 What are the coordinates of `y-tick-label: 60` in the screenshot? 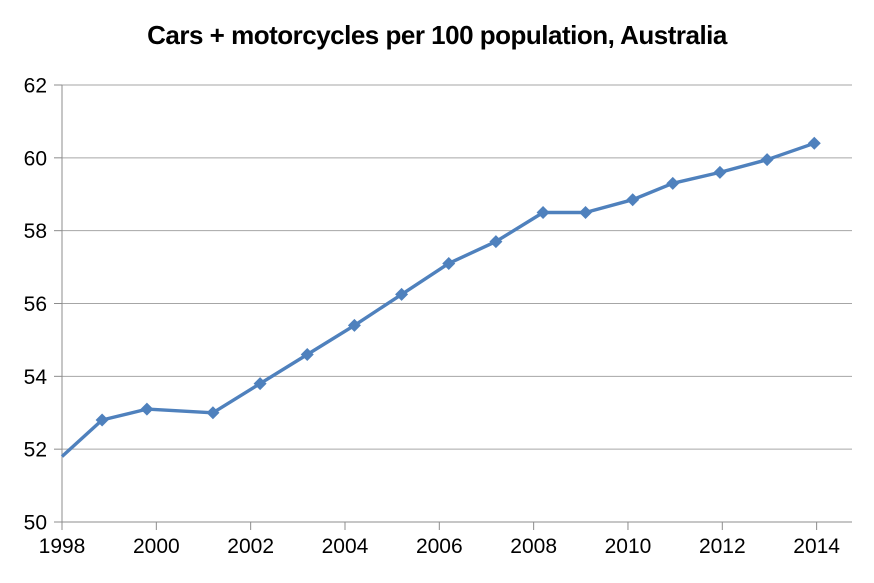 It's located at (35, 158).